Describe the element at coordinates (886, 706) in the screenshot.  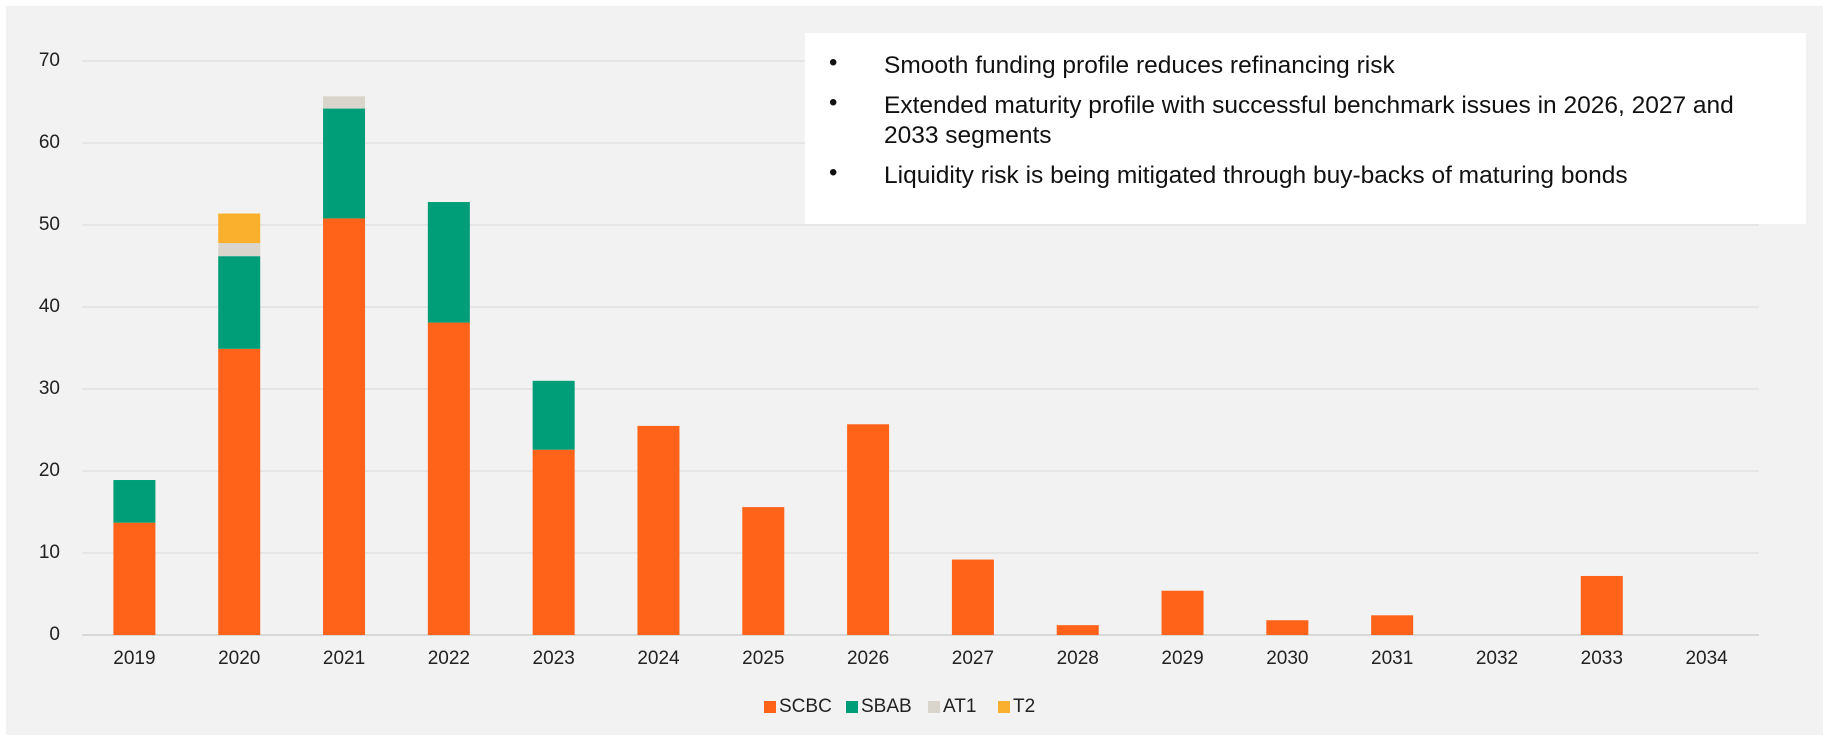
I see `legend-label: SBAB` at that location.